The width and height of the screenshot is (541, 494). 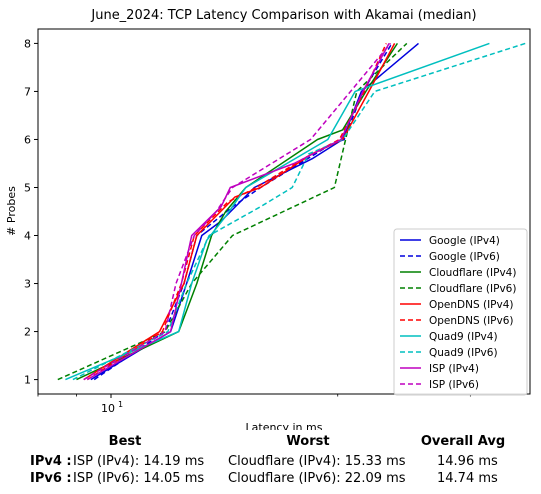 I want to click on legend-label-7: Quad9 (IPv6), so click(x=463, y=353).